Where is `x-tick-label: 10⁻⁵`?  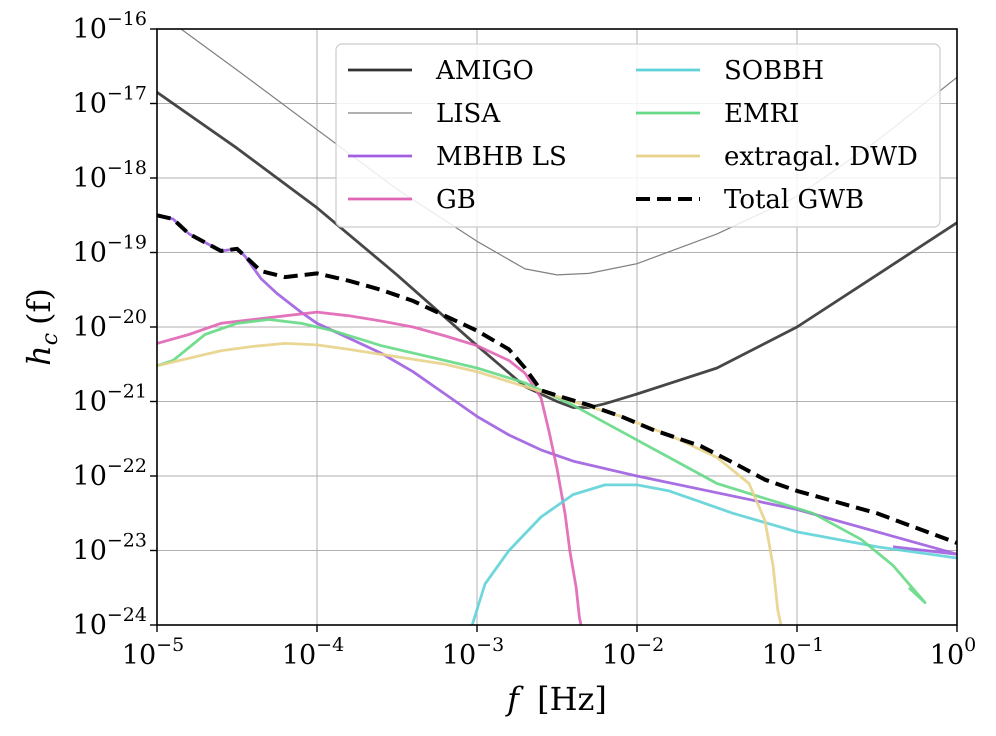 x-tick-label: 10⁻⁵ is located at coordinates (153, 652).